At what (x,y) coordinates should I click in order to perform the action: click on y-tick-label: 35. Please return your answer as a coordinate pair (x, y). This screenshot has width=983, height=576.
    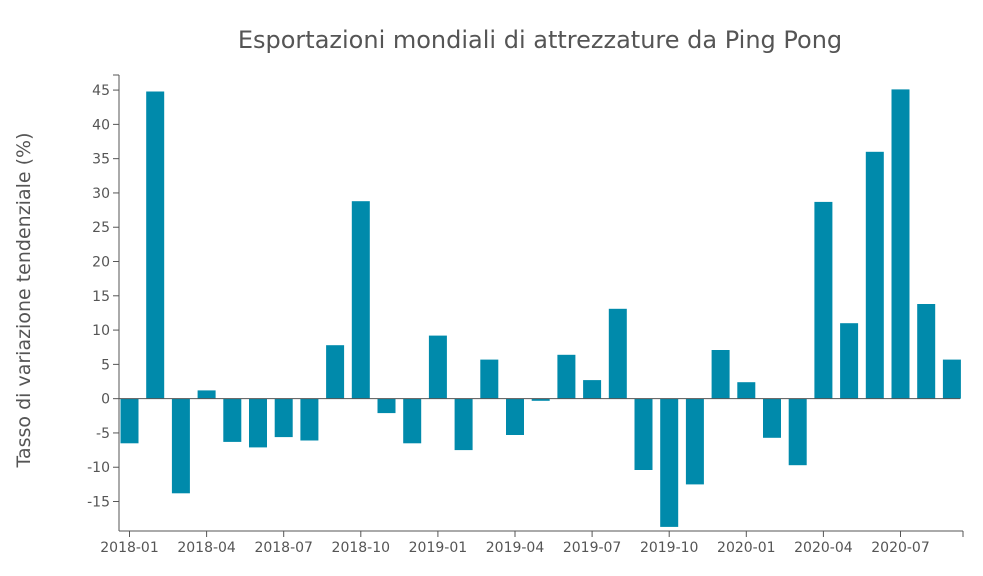
    Looking at the image, I should click on (101, 160).